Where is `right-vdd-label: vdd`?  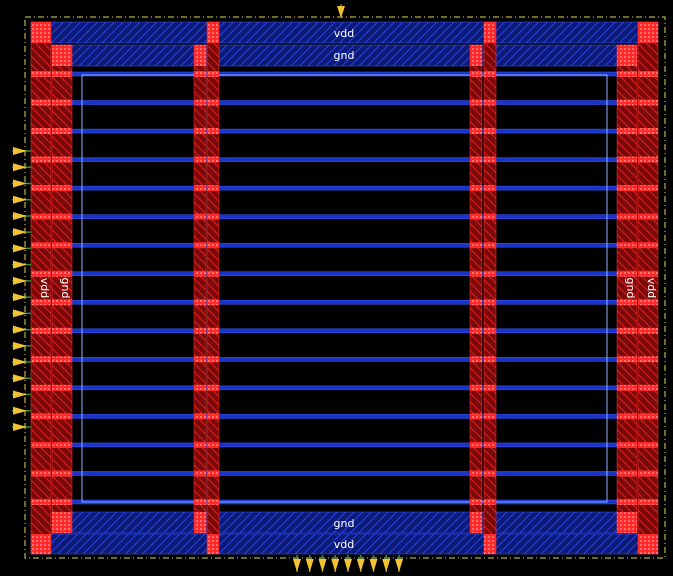 right-vdd-label: vdd is located at coordinates (651, 288).